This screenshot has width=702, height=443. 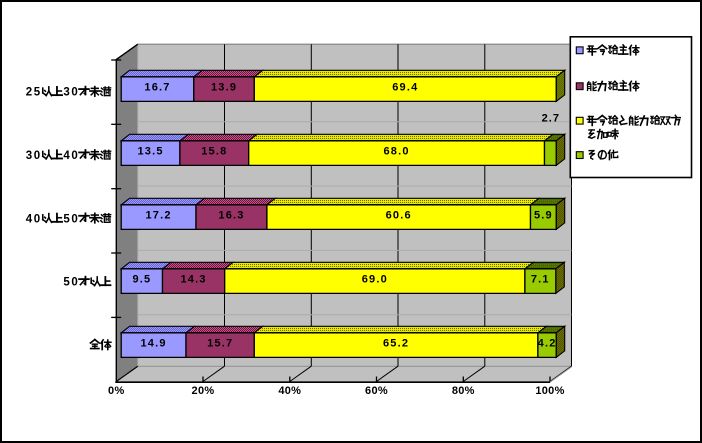 I want to click on svg-text: 2, so click(x=29, y=93).